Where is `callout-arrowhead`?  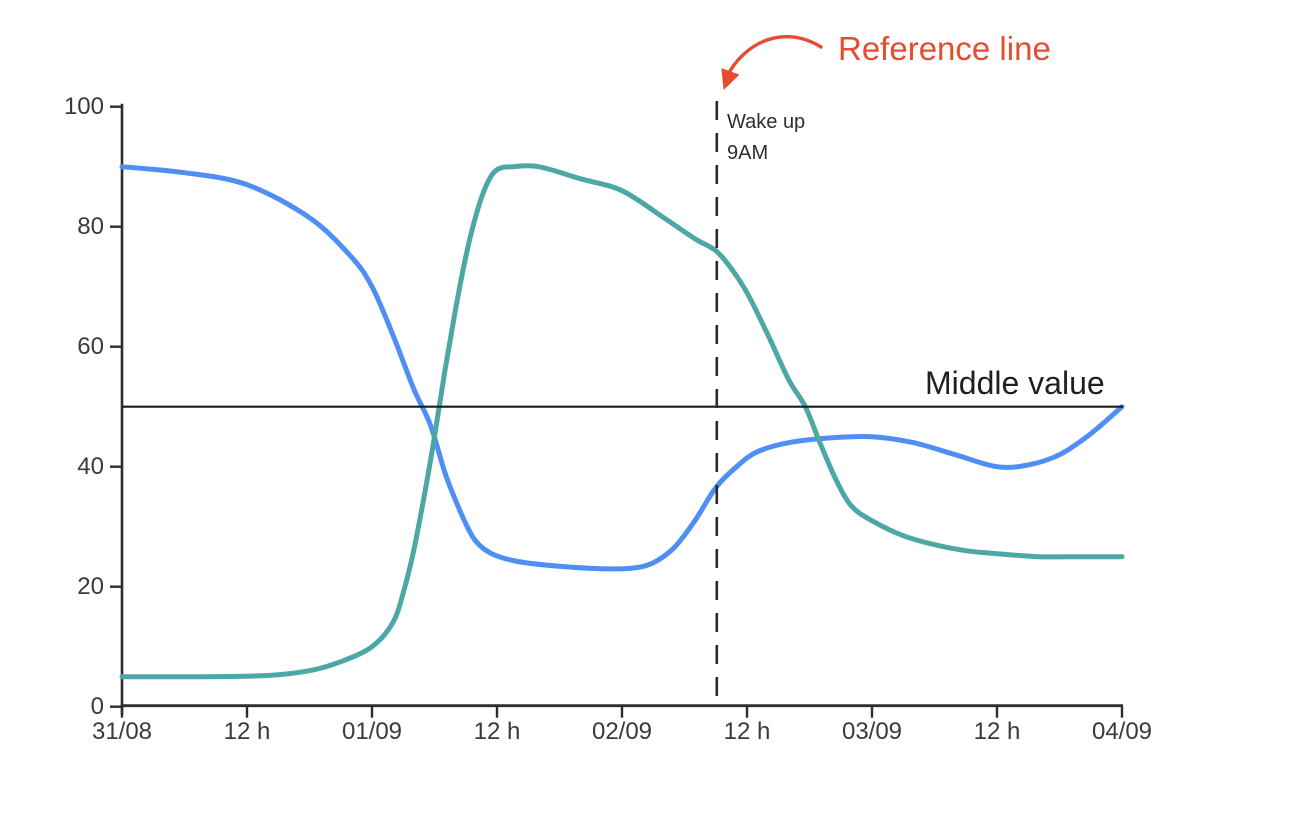 callout-arrowhead is located at coordinates (730, 79).